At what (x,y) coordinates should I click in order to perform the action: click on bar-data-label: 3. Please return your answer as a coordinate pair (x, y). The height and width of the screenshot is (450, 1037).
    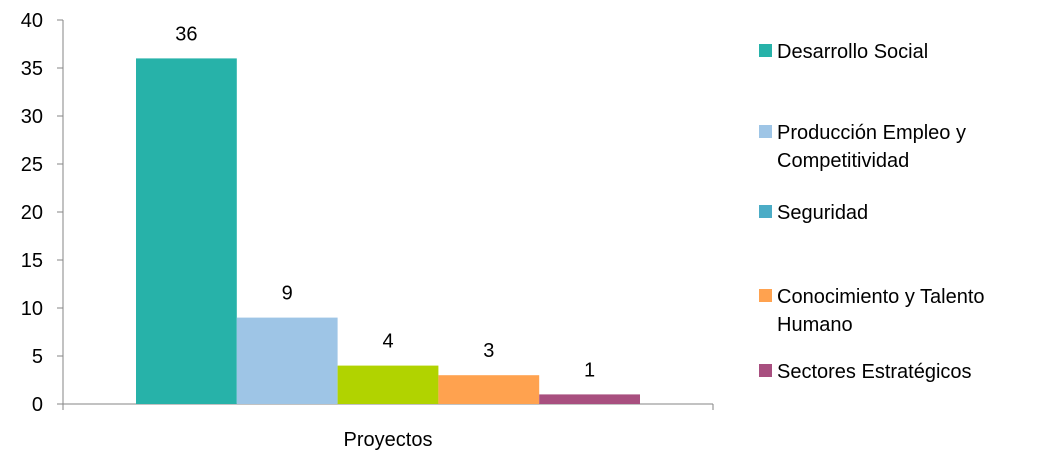
    Looking at the image, I should click on (488, 351).